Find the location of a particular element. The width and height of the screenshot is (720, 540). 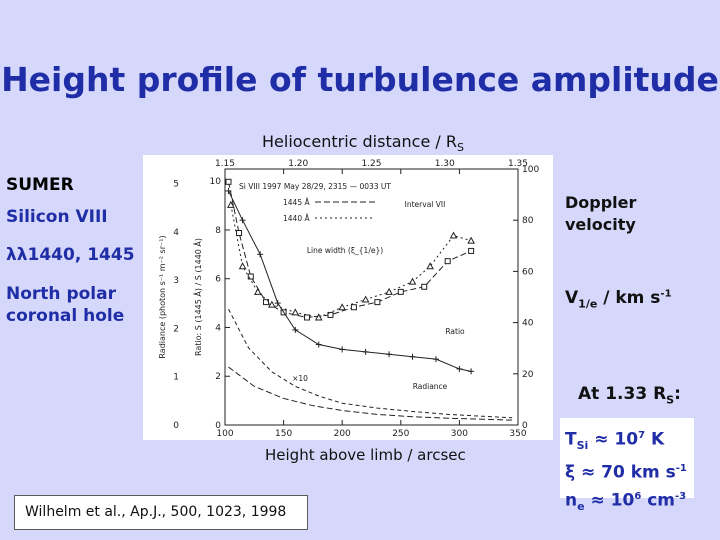

ion-label: Silicon VIII is located at coordinates (57, 217).